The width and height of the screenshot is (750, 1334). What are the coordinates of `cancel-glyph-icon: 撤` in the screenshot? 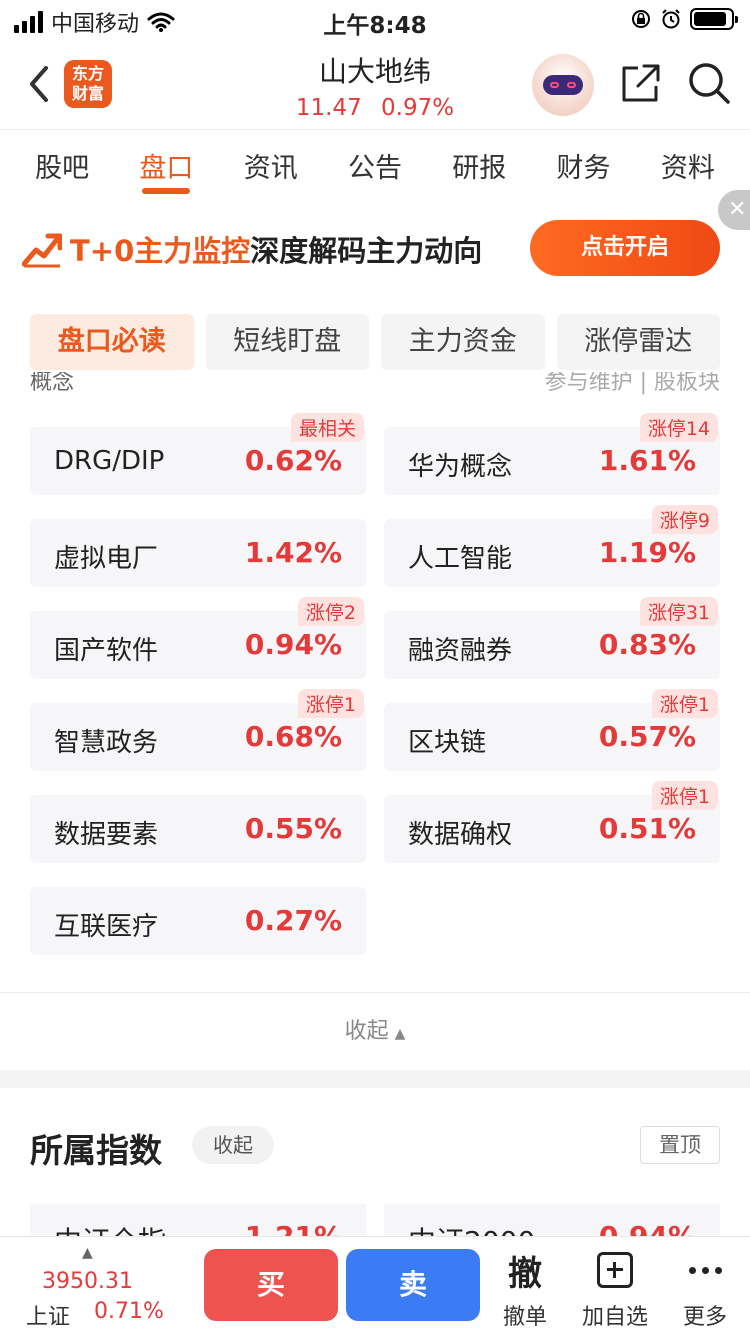 It's located at (525, 1273).